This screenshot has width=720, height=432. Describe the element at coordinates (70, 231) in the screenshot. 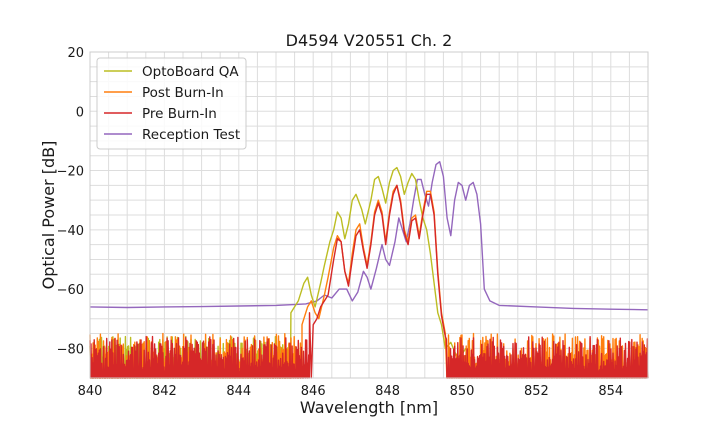

I see `y-tick-label: −40` at that location.